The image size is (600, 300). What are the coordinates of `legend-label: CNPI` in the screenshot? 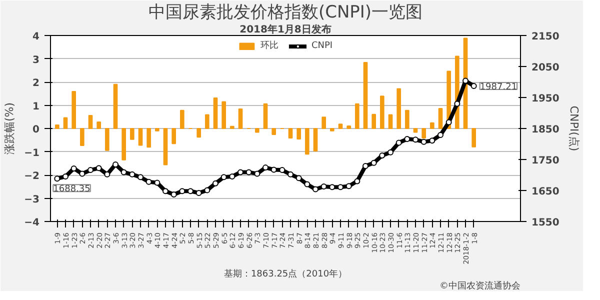 It's located at (322, 45).